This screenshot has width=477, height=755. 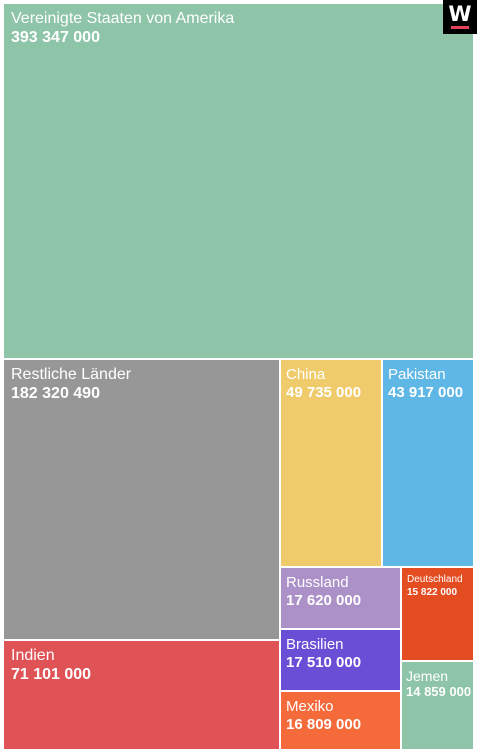 What do you see at coordinates (435, 579) in the screenshot?
I see `tile-label: Deutschland` at bounding box center [435, 579].